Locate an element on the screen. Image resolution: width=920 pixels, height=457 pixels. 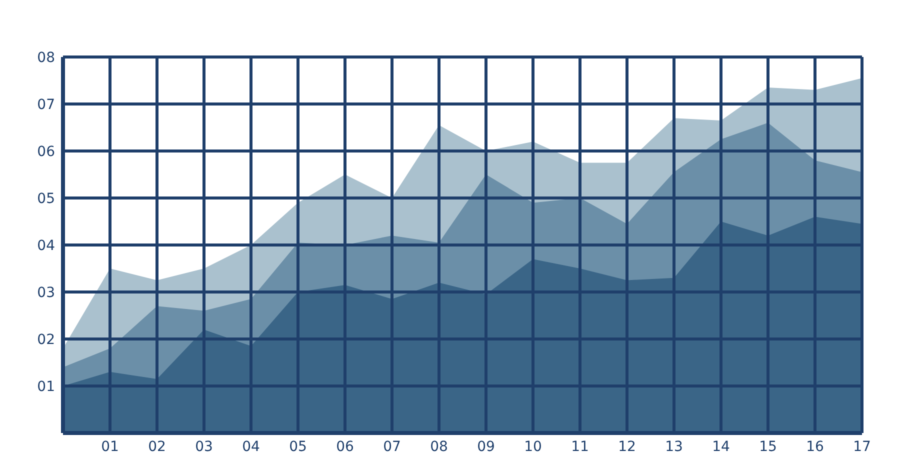
x-tick-label: 17 is located at coordinates (862, 446).